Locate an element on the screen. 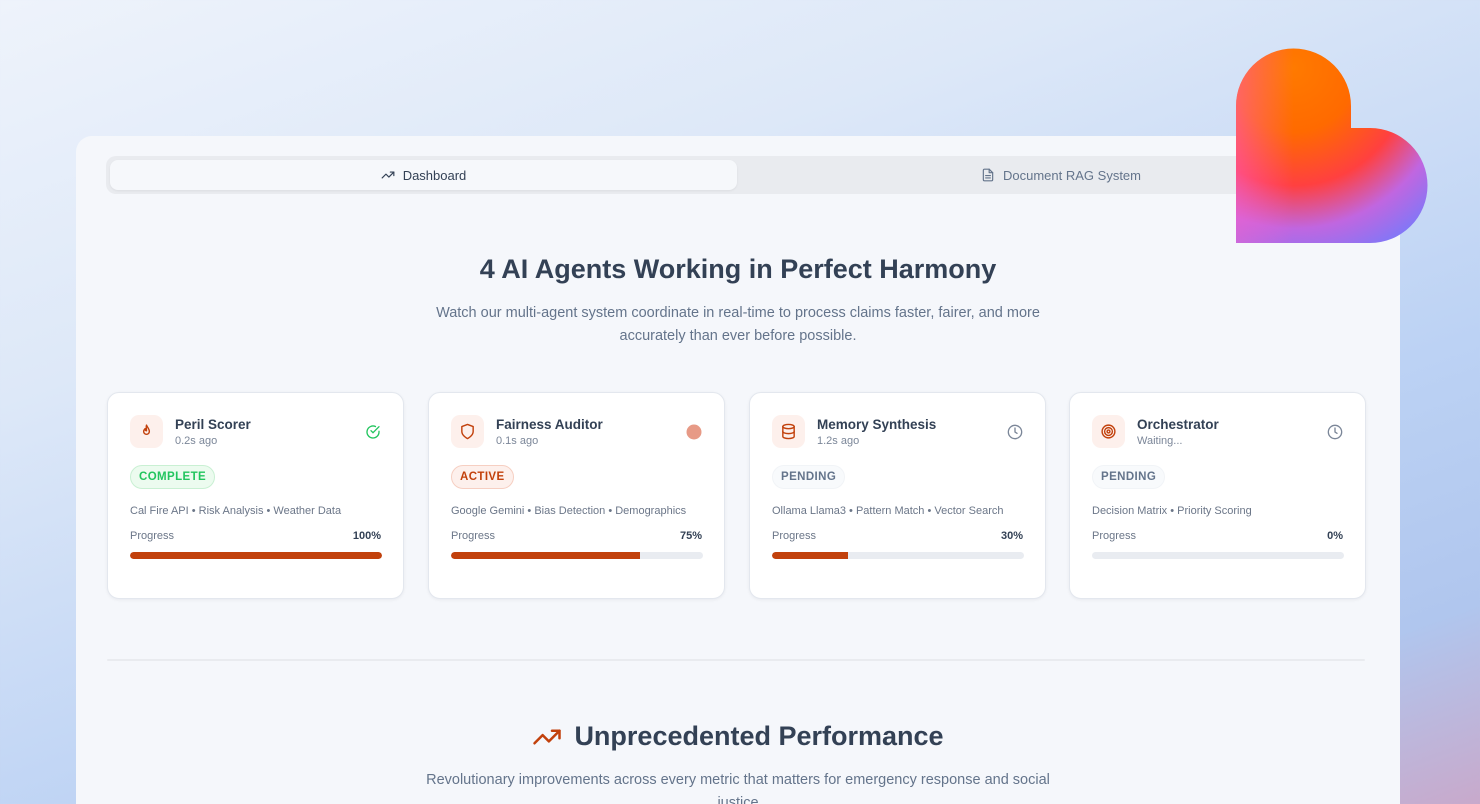 This screenshot has width=1480, height=804. tab-dashboard: Dashboard is located at coordinates (423, 175).